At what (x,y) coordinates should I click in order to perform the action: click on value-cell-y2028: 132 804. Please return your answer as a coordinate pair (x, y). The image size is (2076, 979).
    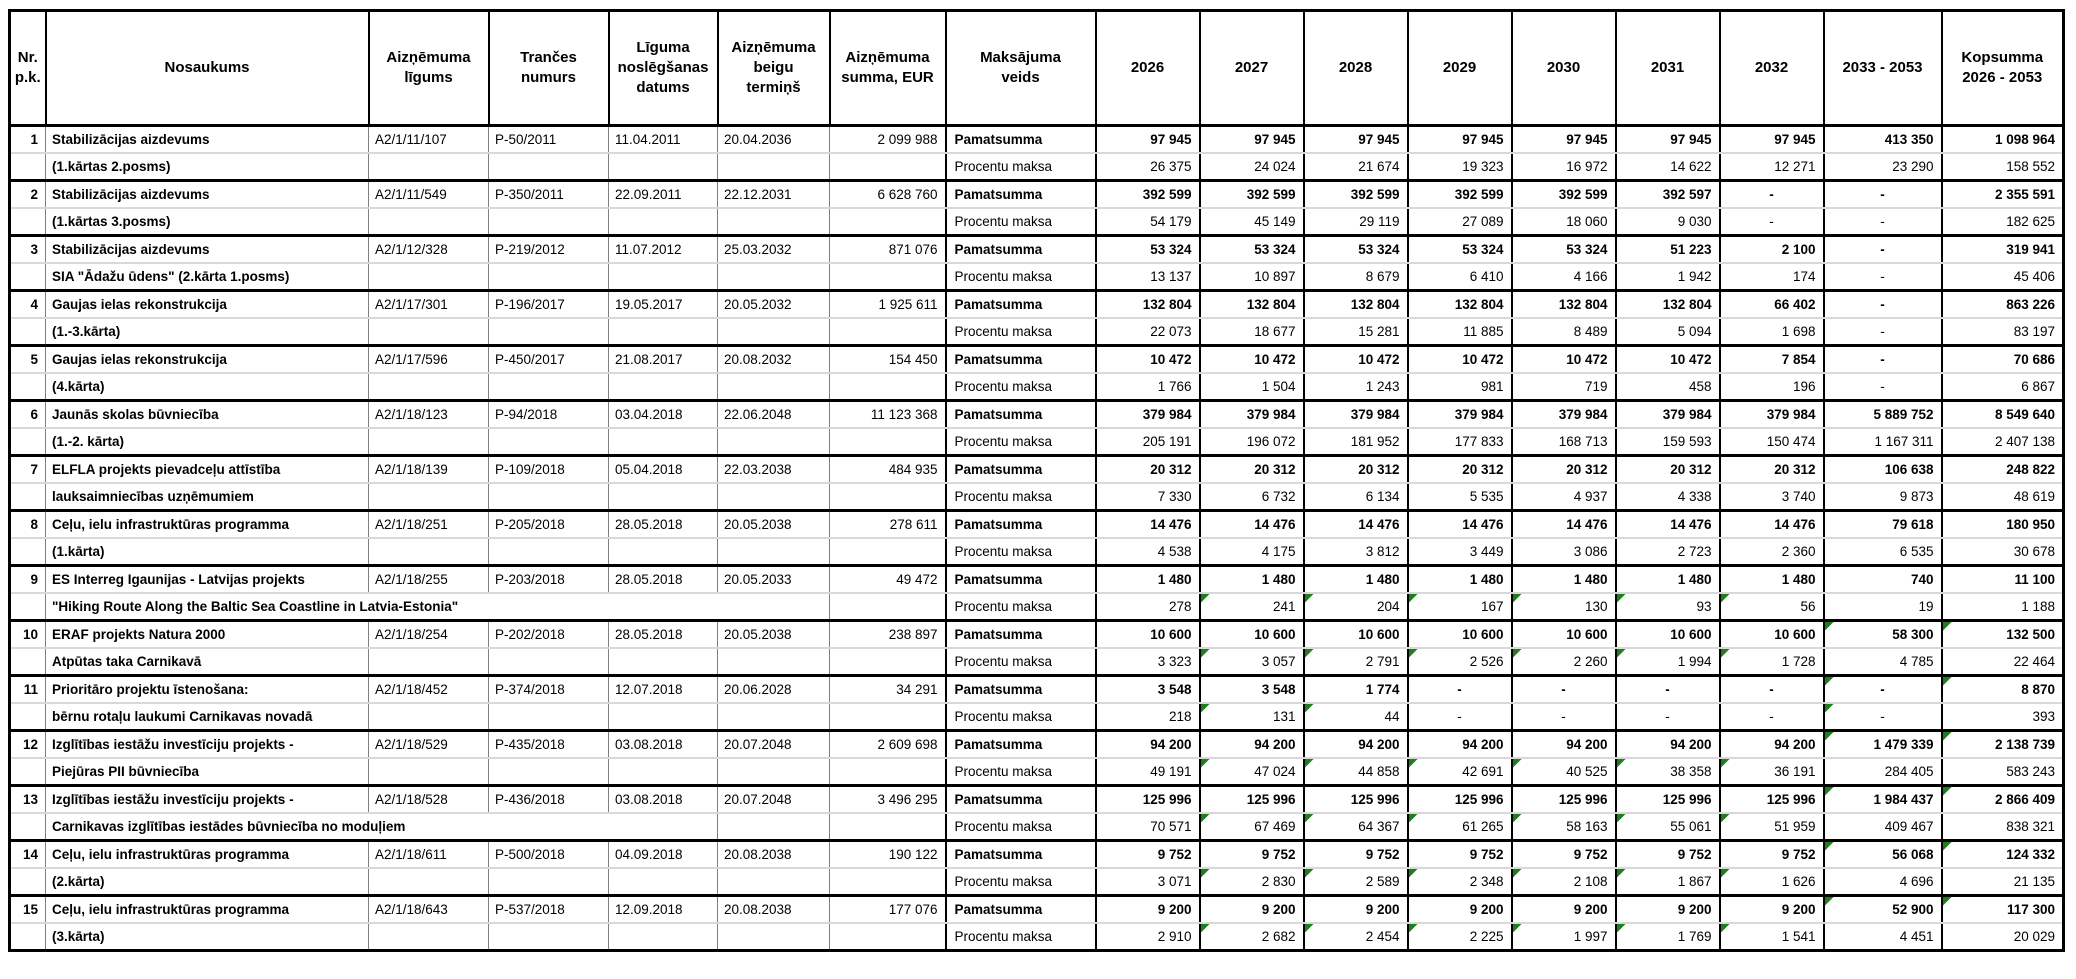
    Looking at the image, I should click on (1355, 304).